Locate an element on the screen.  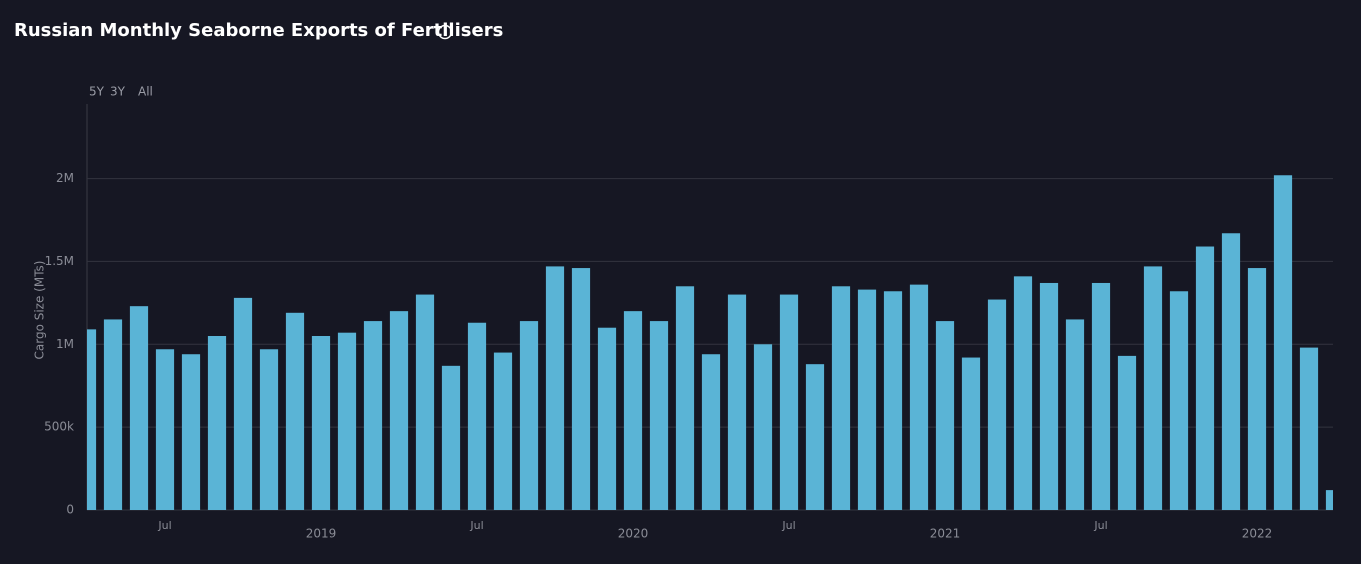
x-tick-label: 2022 is located at coordinates (1257, 534).